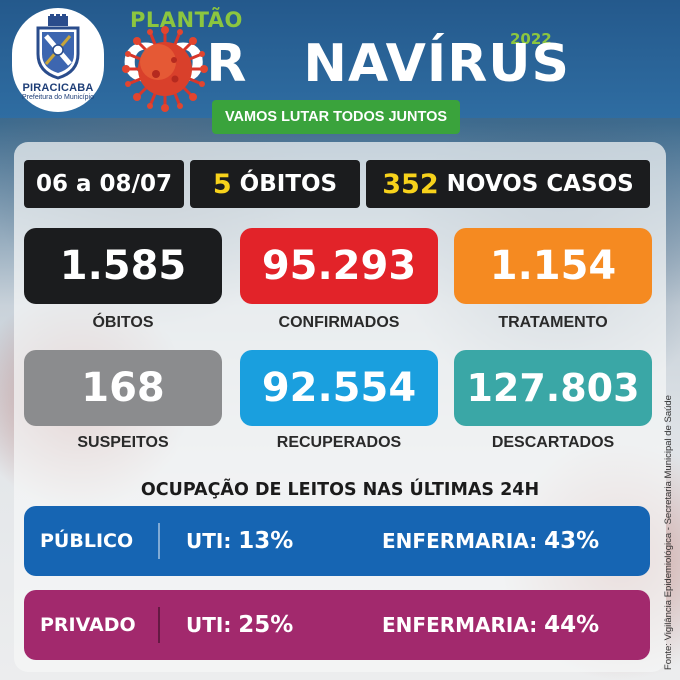 The height and width of the screenshot is (680, 680). I want to click on logo-name: PIRACICABA, so click(58, 88).